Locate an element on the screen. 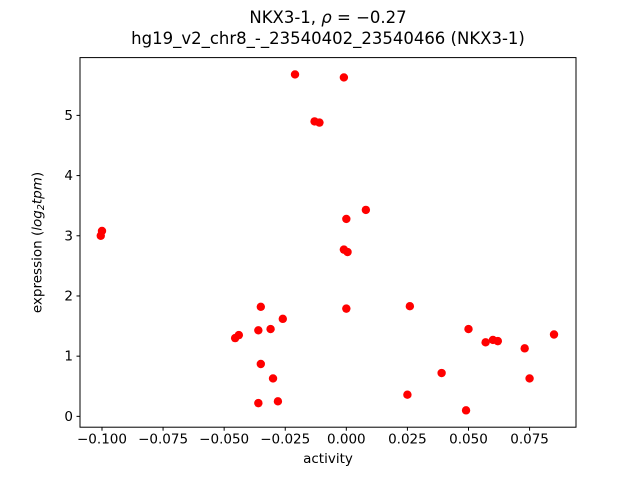 The image size is (640, 480). title-rho-symbol: ρ is located at coordinates (326, 17).